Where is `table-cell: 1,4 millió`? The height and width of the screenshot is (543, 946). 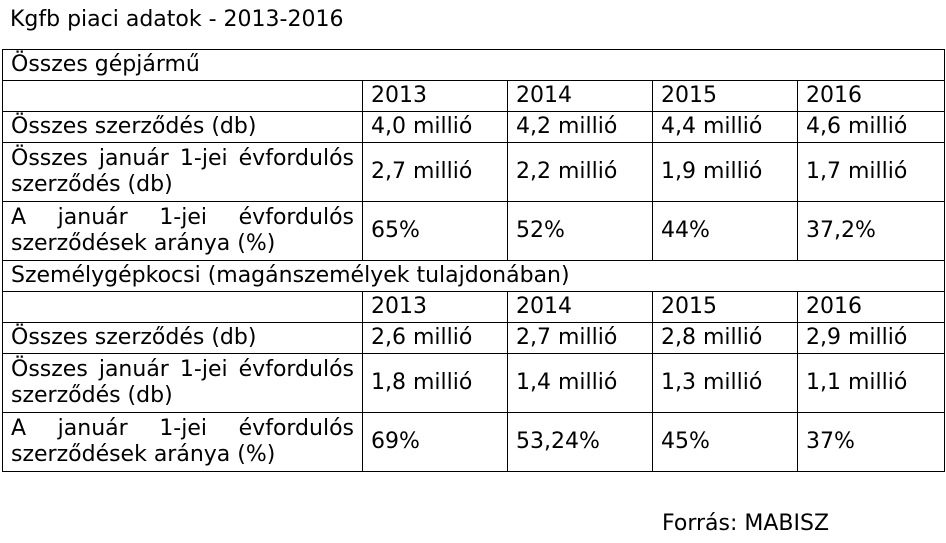 table-cell: 1,4 millió is located at coordinates (580, 383).